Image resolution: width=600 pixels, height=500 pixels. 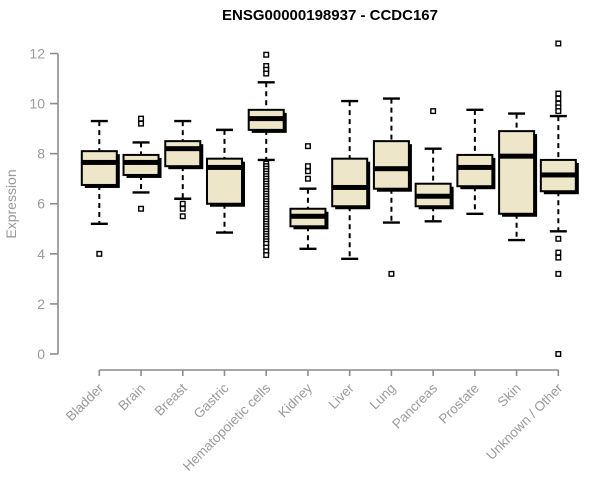 I want to click on x-tick-label: Breast, so click(x=171, y=399).